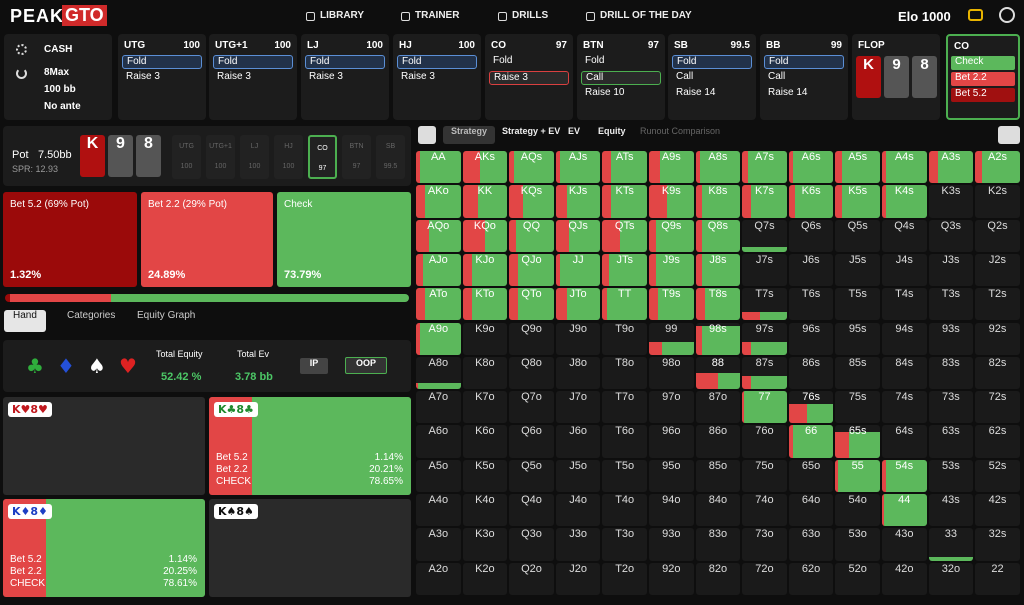 This screenshot has width=1024, height=605. What do you see at coordinates (531, 131) in the screenshot?
I see `grid-tab: Strategy + EV` at bounding box center [531, 131].